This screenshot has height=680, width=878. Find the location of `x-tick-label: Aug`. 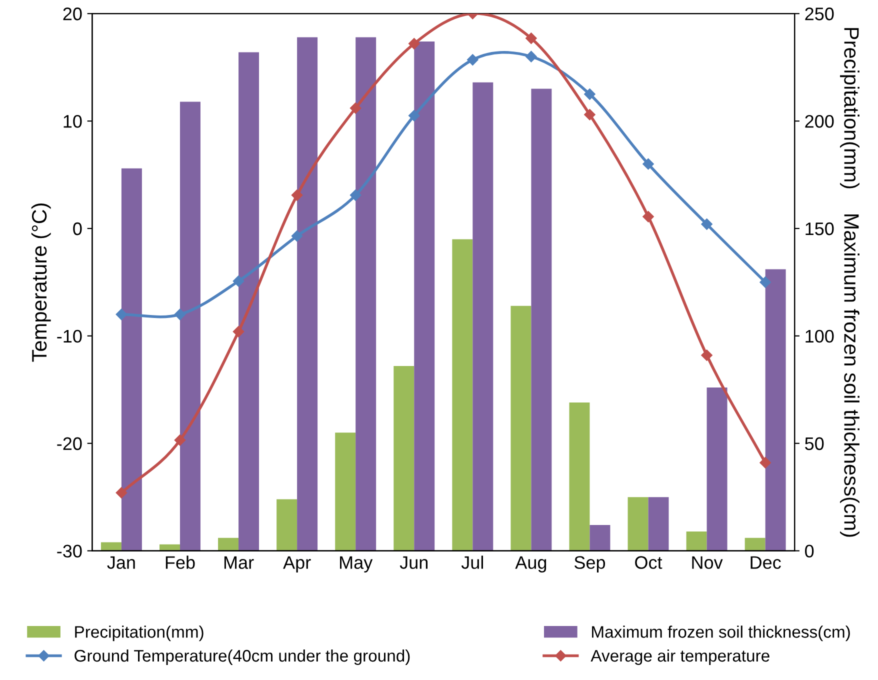

x-tick-label: Aug is located at coordinates (530, 564).